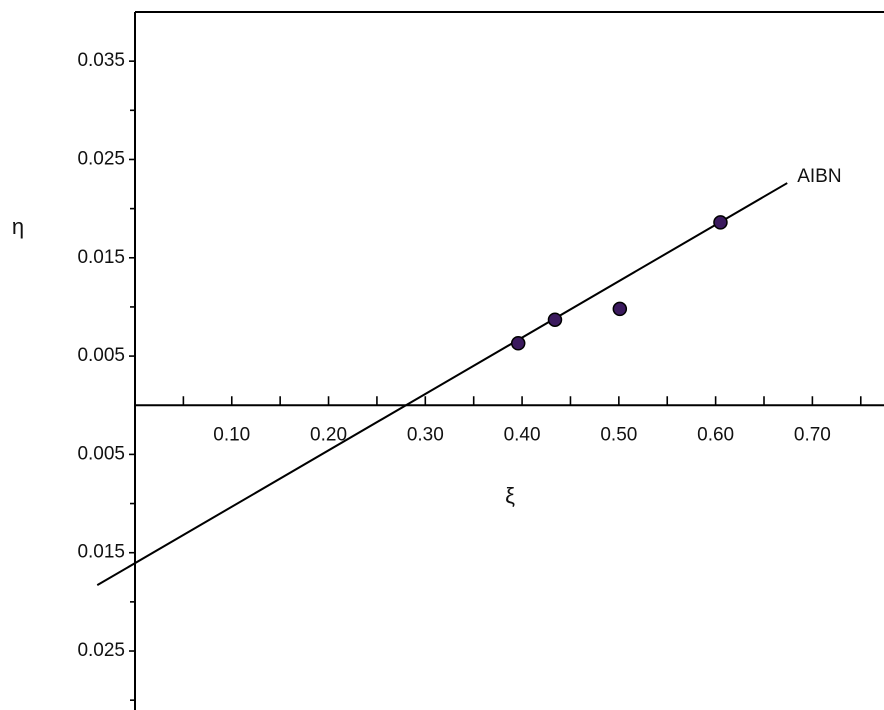  What do you see at coordinates (18, 226) in the screenshot?
I see `y-axis-label: η` at bounding box center [18, 226].